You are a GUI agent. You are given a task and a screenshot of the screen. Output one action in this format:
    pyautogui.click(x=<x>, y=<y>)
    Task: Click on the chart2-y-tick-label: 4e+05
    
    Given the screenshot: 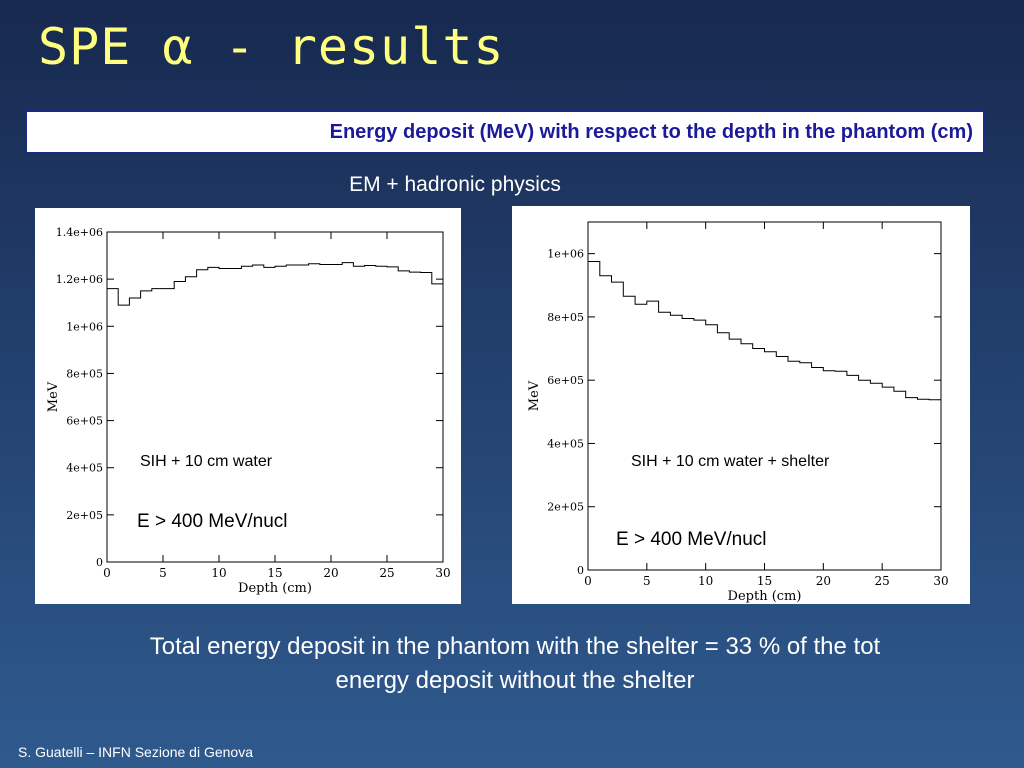 What is the action you would take?
    pyautogui.click(x=565, y=443)
    